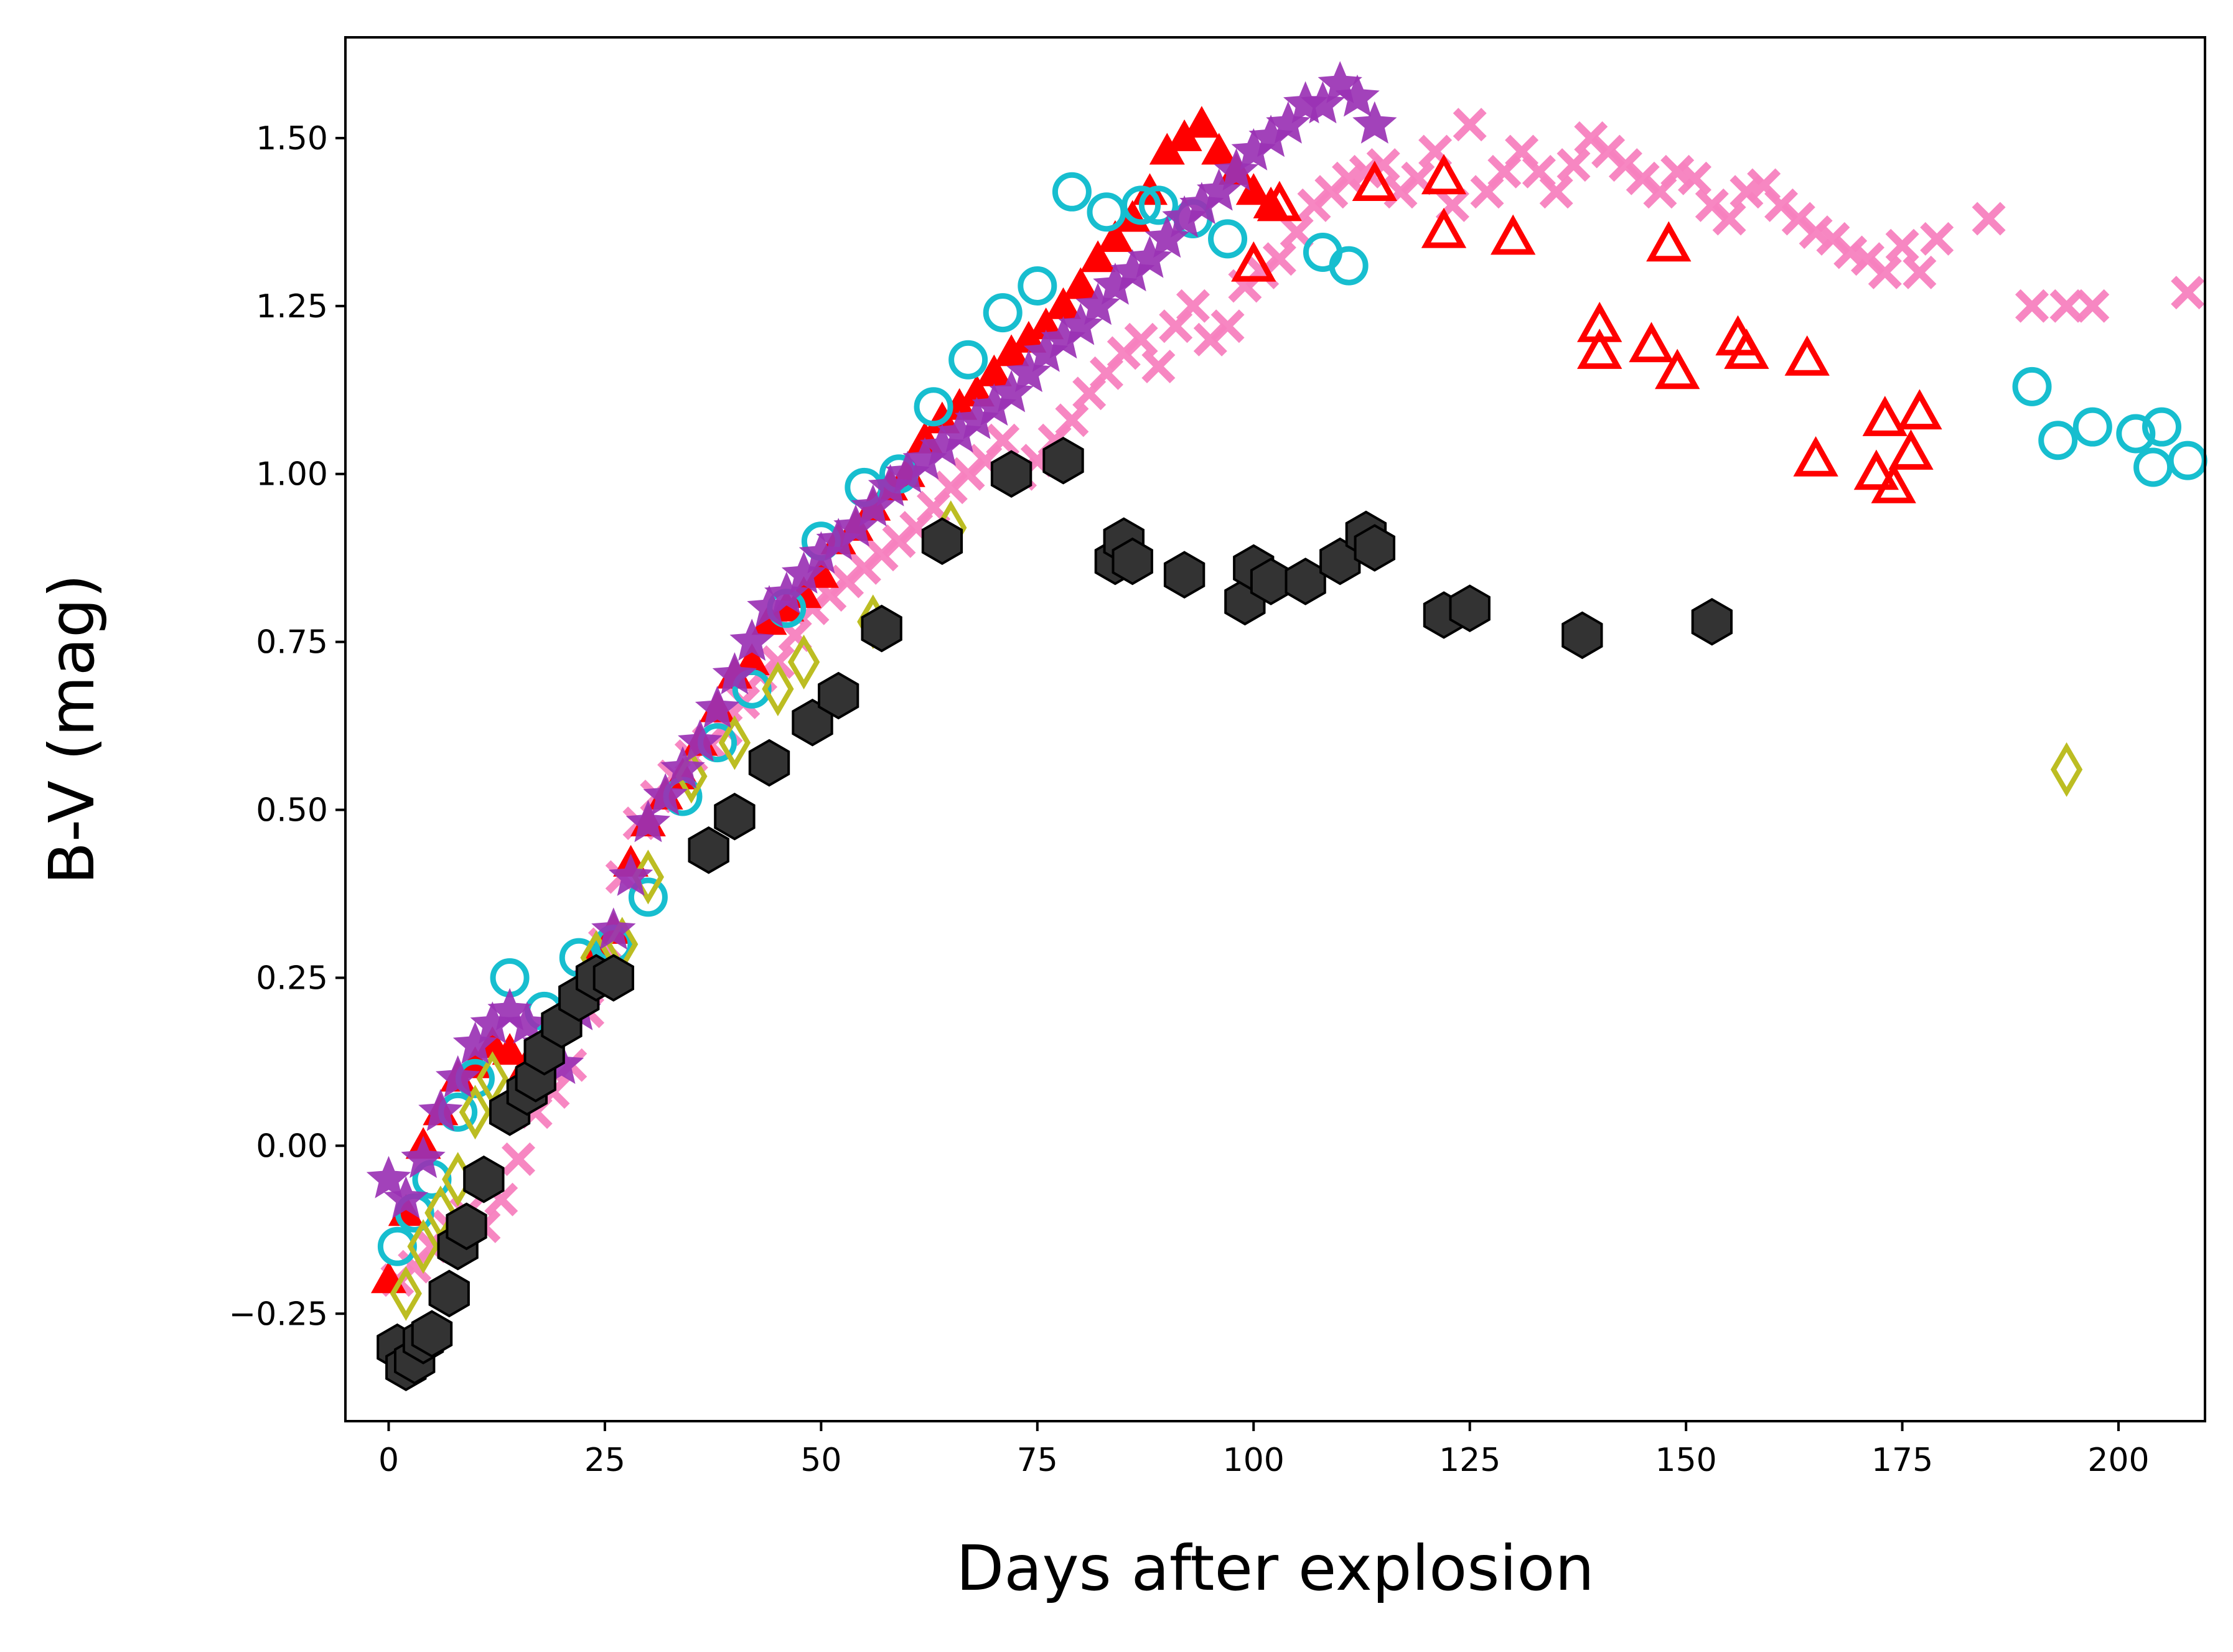  I want to click on y-tick-label: 1.25, so click(292, 306).